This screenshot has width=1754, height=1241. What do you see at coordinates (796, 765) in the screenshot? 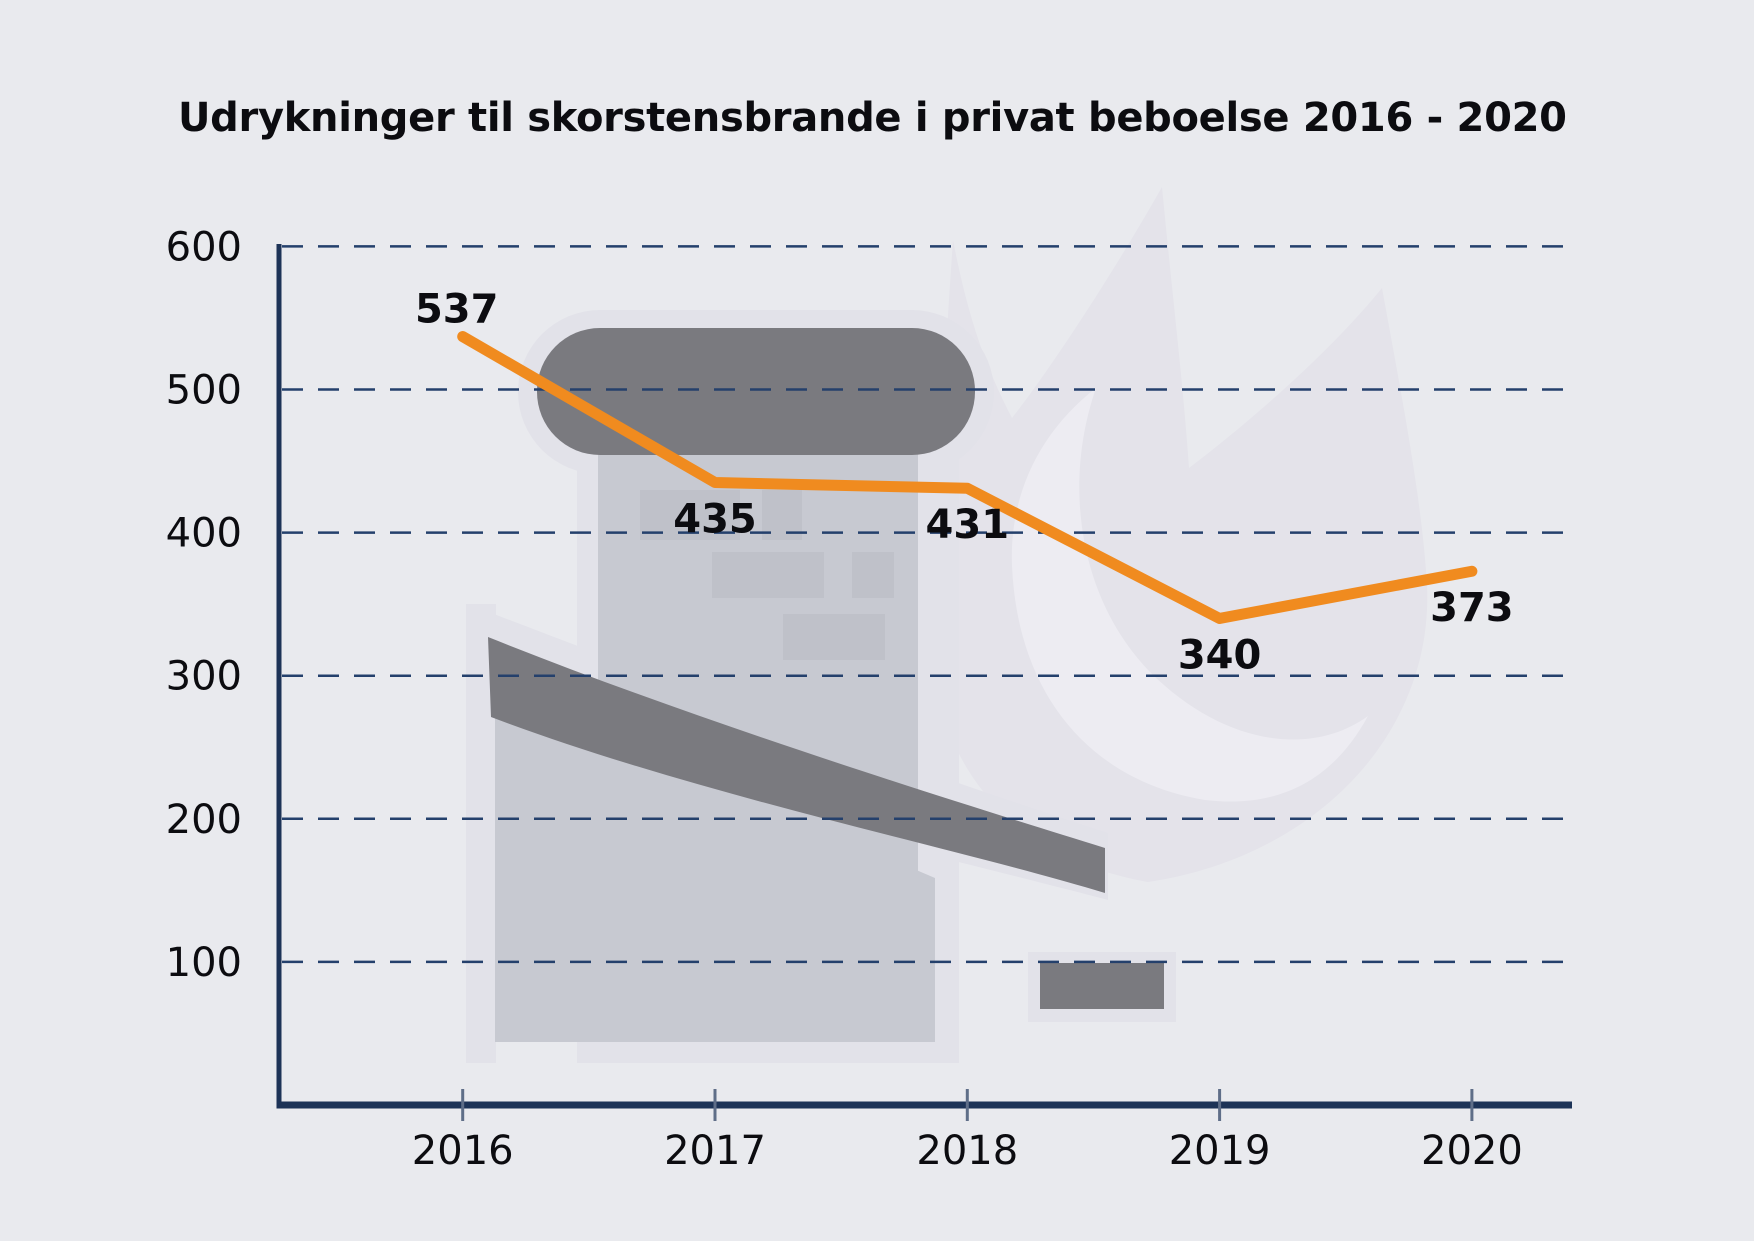
I see `roof` at bounding box center [796, 765].